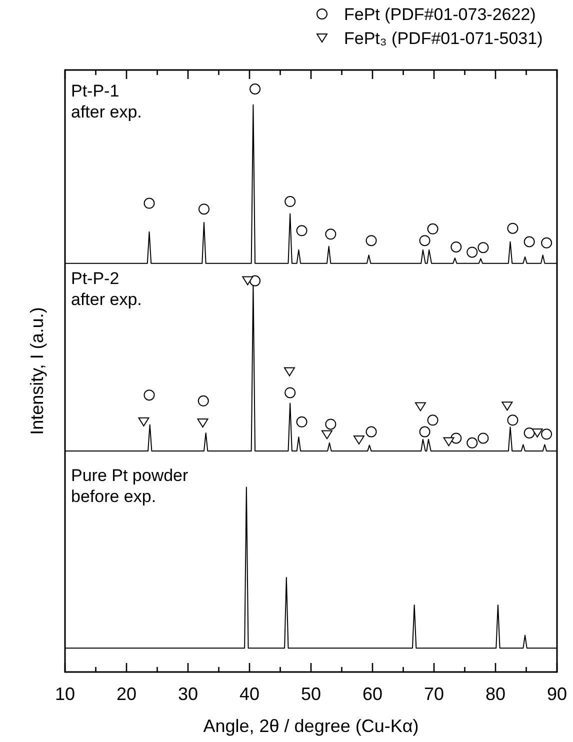 Image resolution: width=573 pixels, height=742 pixels. What do you see at coordinates (188, 694) in the screenshot?
I see `x-tick-label: 30` at bounding box center [188, 694].